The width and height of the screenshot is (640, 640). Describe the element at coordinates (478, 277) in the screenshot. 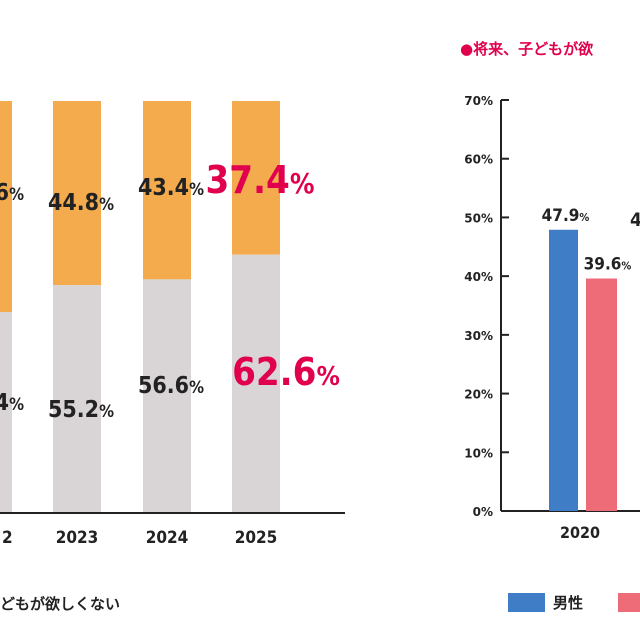

I see `y-tick-label: 40%` at that location.